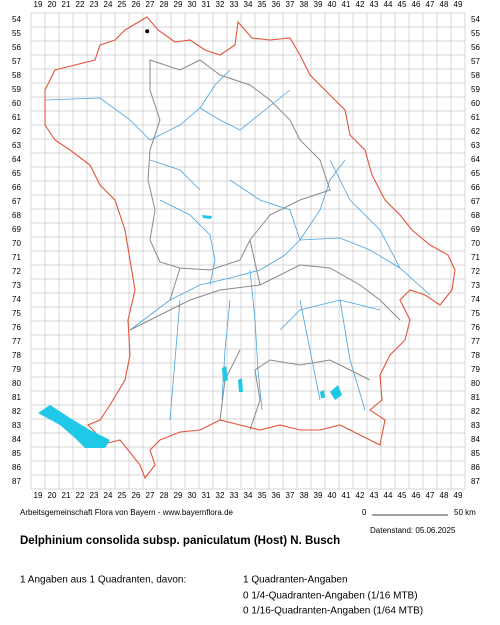  What do you see at coordinates (413, 530) in the screenshot?
I see `date: Datenstand: 05.06.2025` at bounding box center [413, 530].